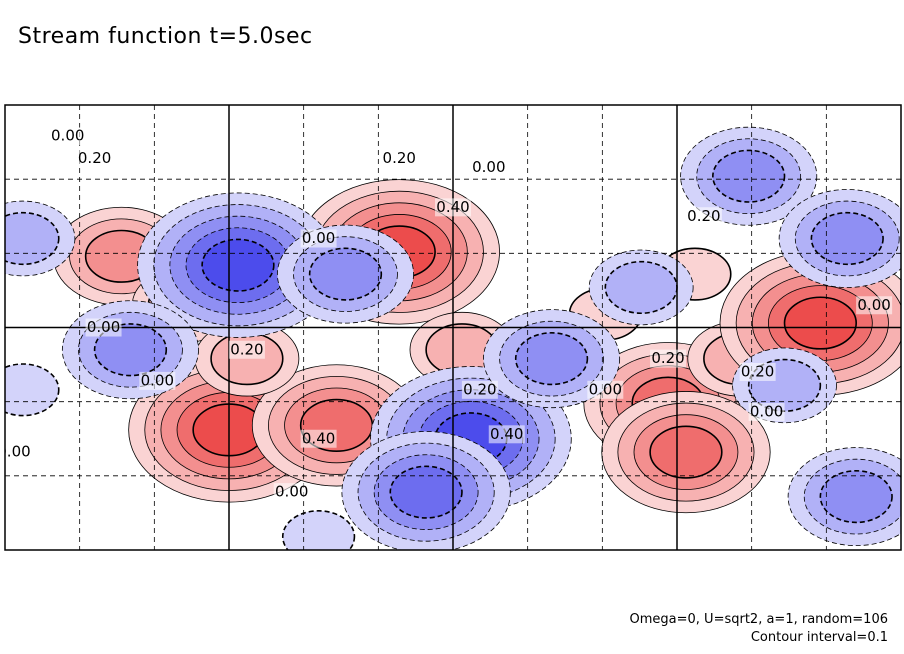  Describe the element at coordinates (819, 637) in the screenshot. I see `contour-interval-note: Contour interval=0.1` at that location.